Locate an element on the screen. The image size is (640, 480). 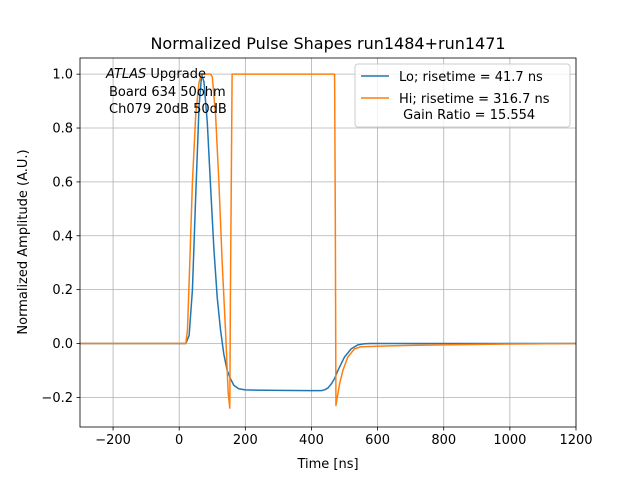
x-tick-label: 600 is located at coordinates (377, 440).